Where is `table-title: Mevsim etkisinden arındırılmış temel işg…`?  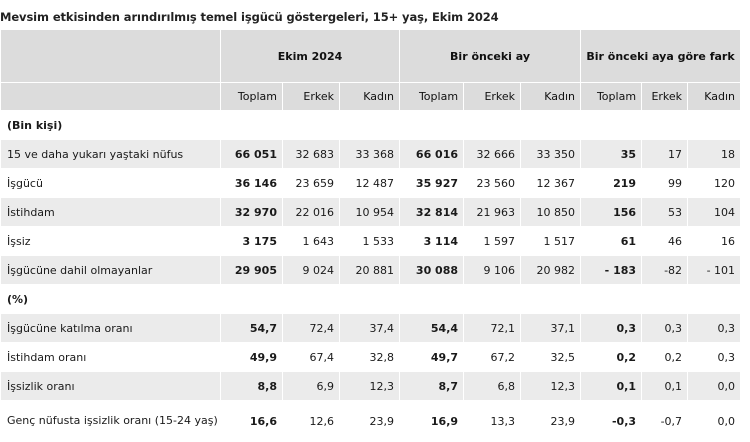 table-title: Mevsim etkisinden arındırılmış temel işg… is located at coordinates (249, 17).